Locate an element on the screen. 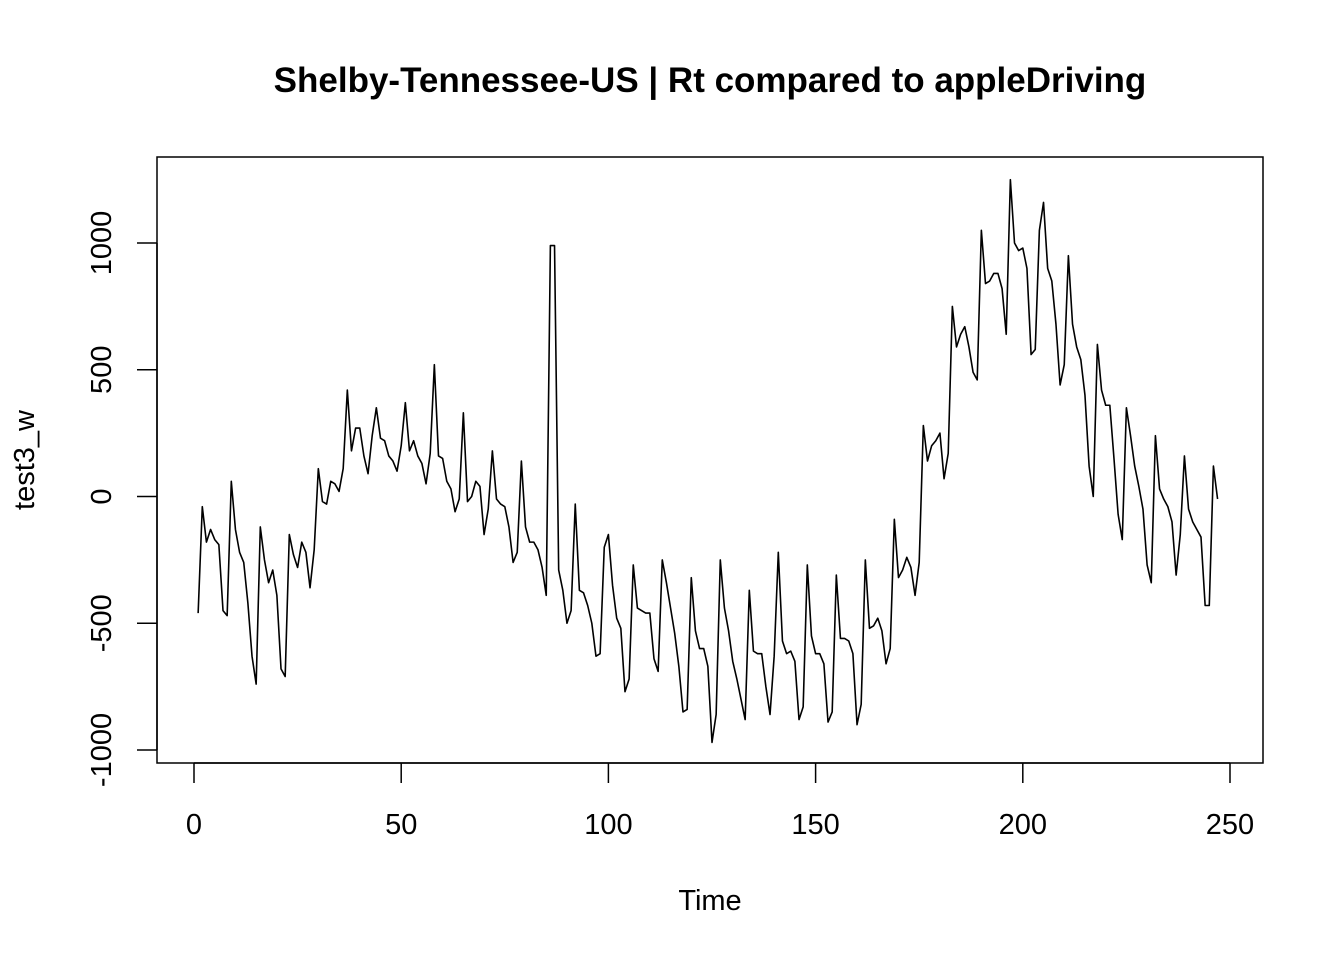 Image resolution: width=1344 pixels, height=960 pixels. x-tick-label: 250 is located at coordinates (1230, 825).